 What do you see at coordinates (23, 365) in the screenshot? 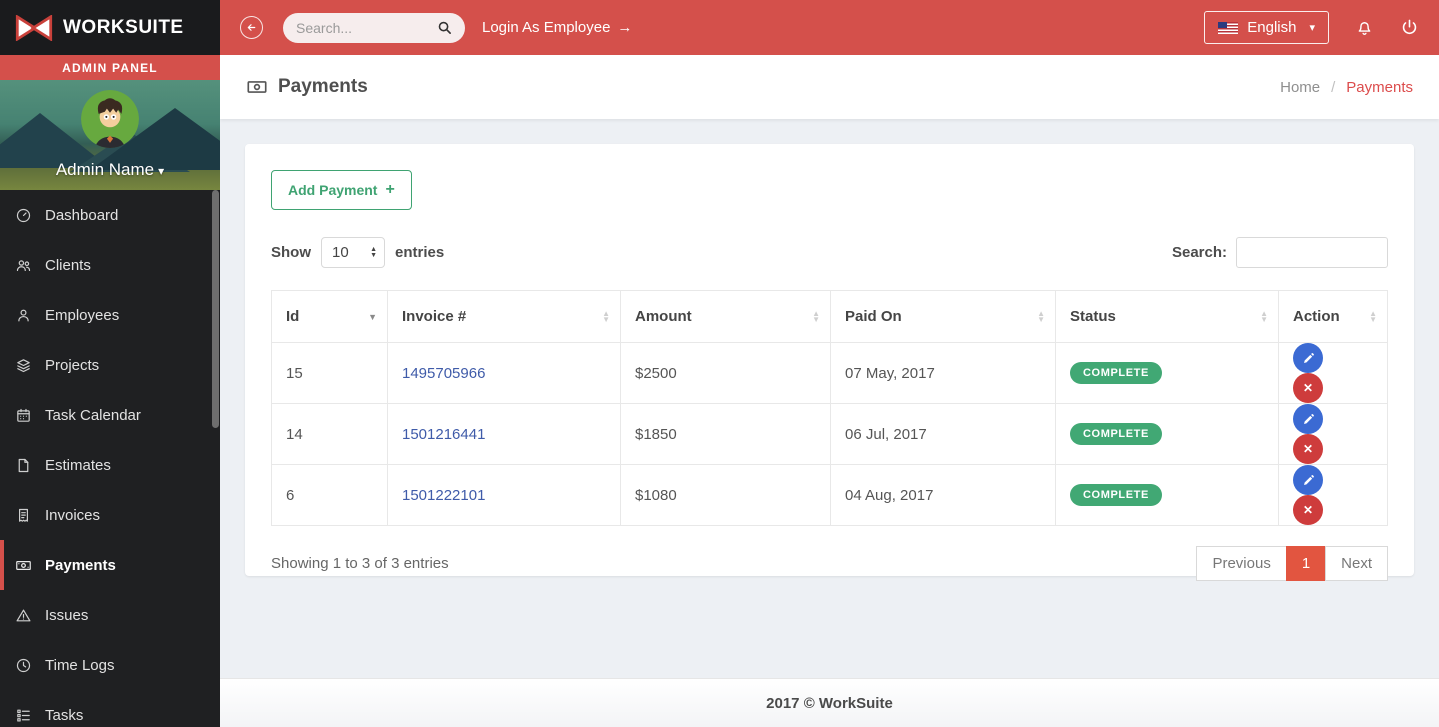
I see `layers-icon` at bounding box center [23, 365].